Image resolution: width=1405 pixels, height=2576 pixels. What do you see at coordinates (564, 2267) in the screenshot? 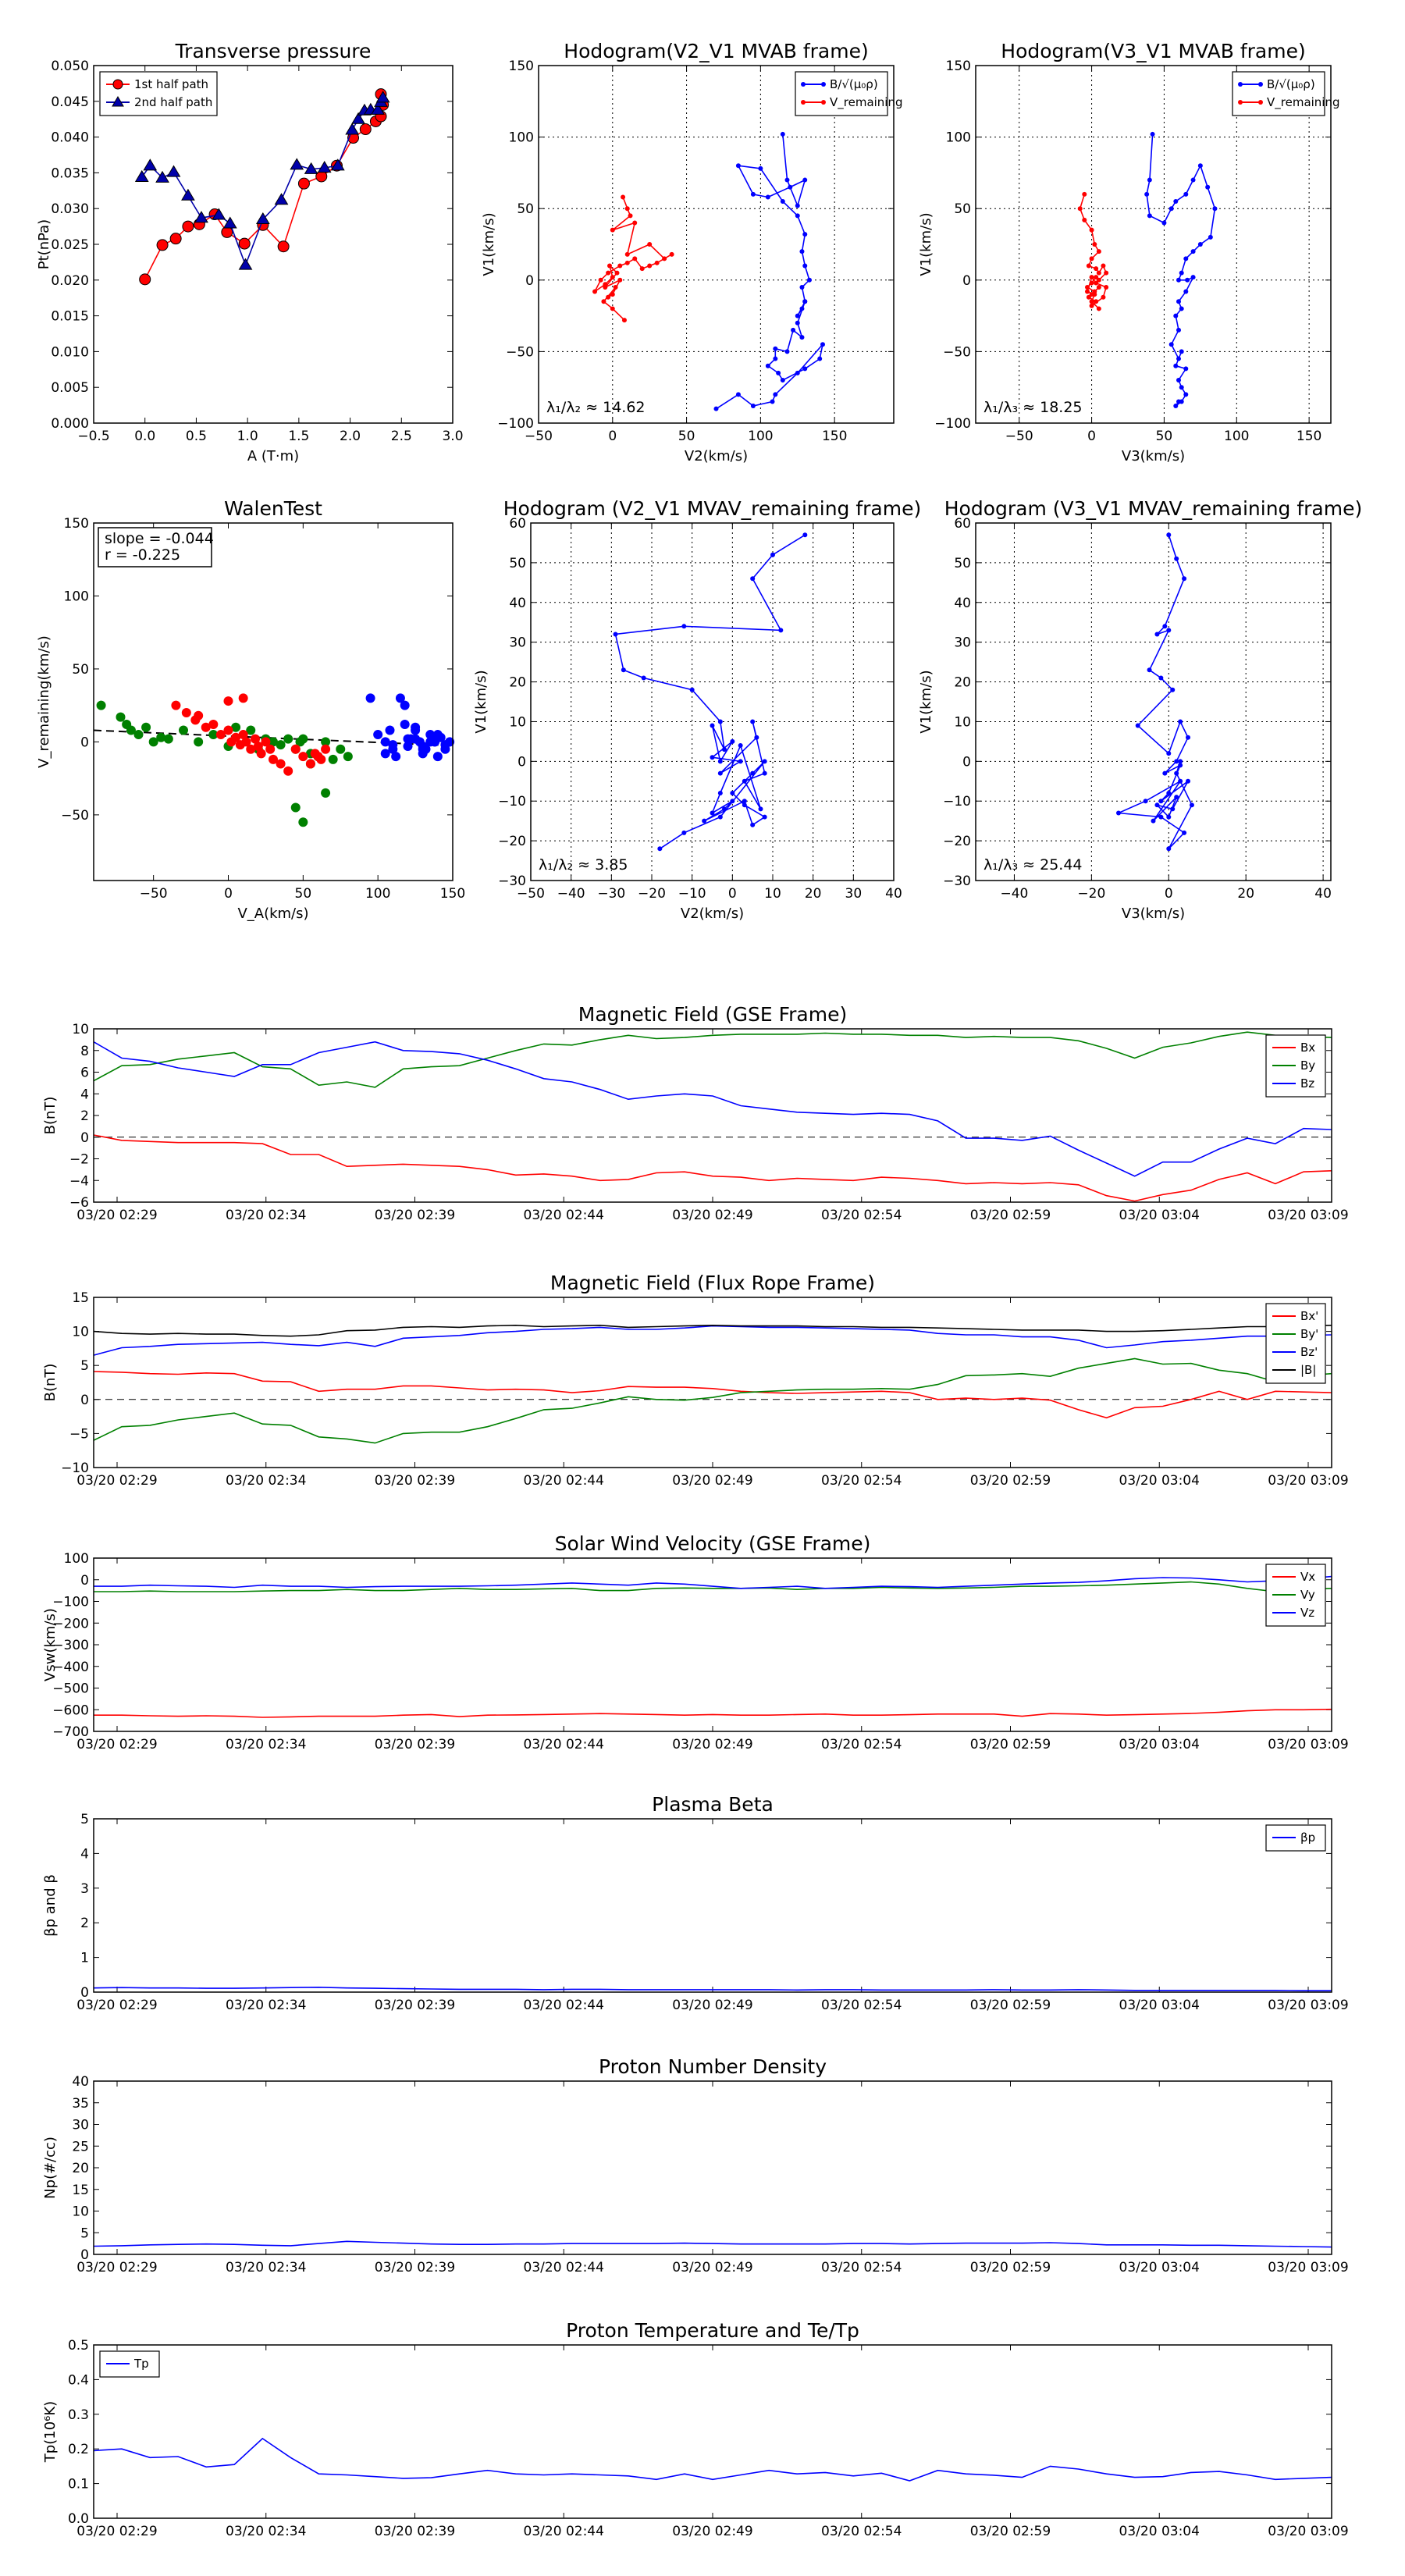
I see `x-tick-label: 03/20 02:44` at bounding box center [564, 2267].